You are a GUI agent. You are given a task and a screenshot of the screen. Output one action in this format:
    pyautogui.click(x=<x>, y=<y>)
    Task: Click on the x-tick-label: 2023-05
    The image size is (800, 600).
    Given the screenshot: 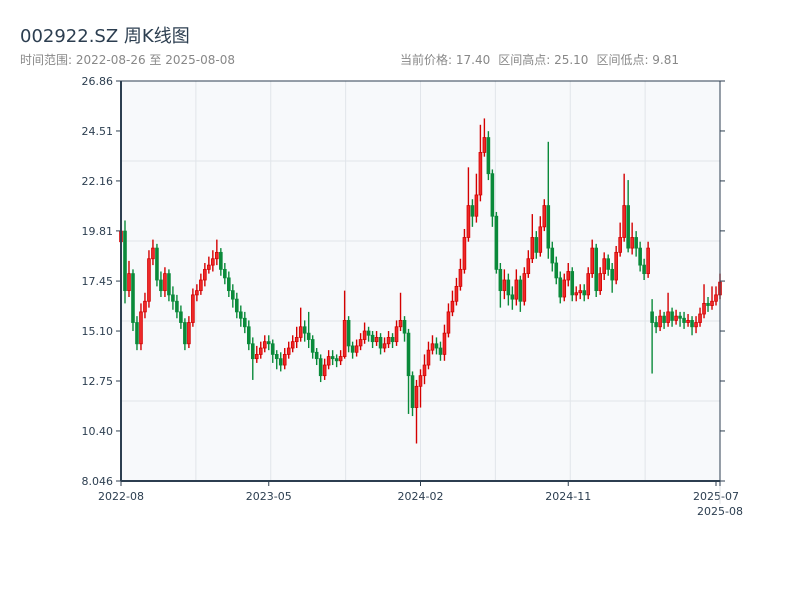 What is the action you would take?
    pyautogui.click(x=269, y=496)
    